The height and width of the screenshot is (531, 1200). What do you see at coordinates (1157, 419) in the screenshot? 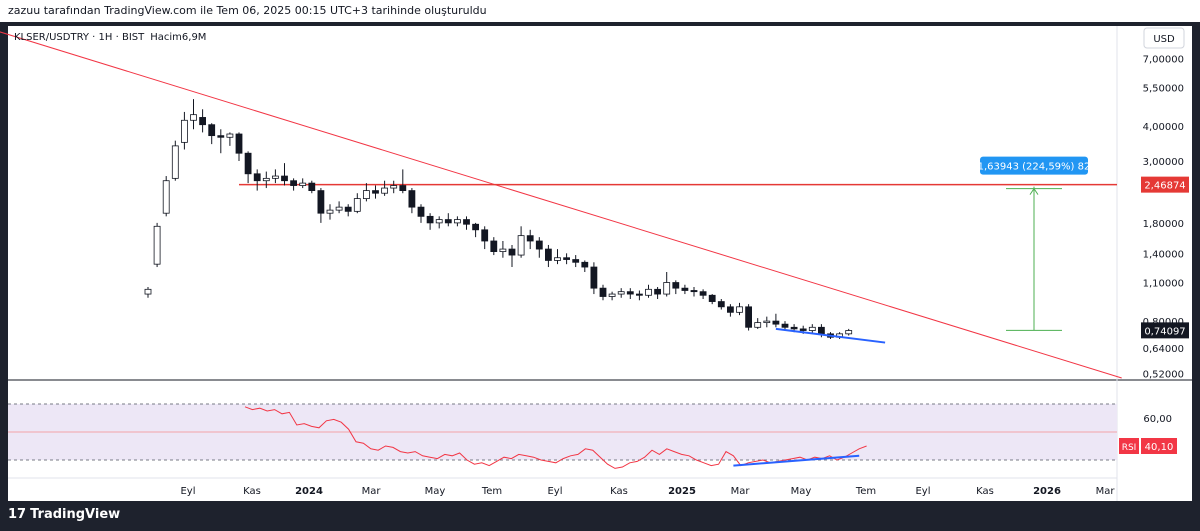
I see `rsi-tick-label: 60,00` at bounding box center [1157, 419].